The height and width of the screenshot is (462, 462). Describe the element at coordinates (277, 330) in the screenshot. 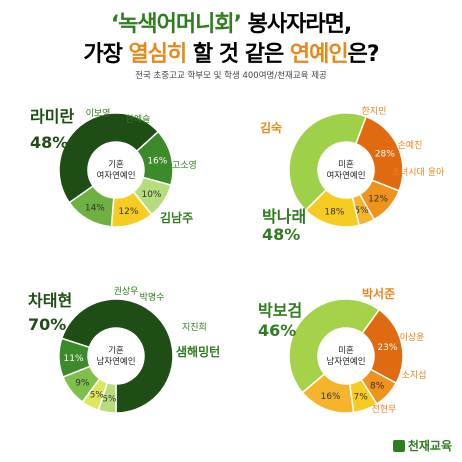

I see `leader-percent-label: 46%` at that location.